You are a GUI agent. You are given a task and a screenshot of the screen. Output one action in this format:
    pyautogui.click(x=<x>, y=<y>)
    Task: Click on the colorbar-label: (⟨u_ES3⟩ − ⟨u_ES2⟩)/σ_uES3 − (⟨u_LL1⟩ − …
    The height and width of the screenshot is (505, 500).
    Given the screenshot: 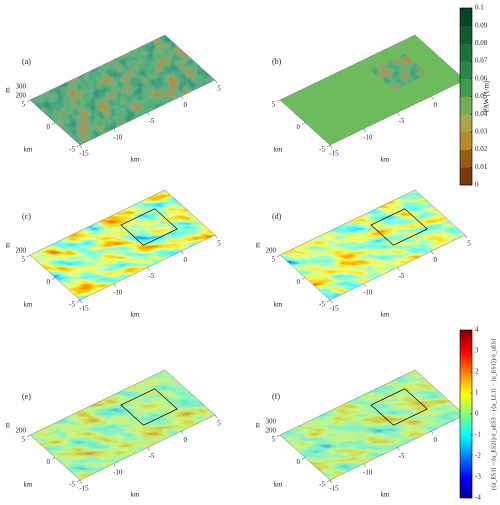 What is the action you would take?
    pyautogui.click(x=493, y=414)
    